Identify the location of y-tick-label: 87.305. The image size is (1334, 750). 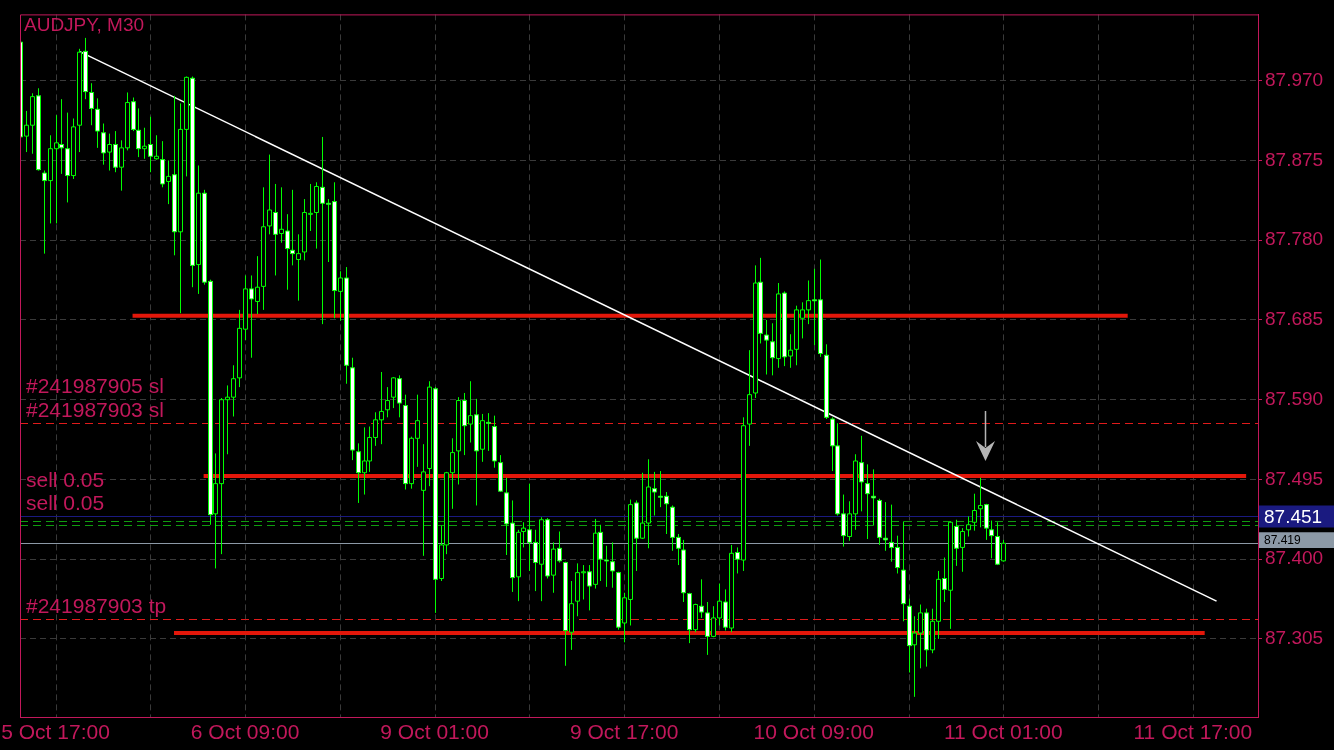
(1294, 638).